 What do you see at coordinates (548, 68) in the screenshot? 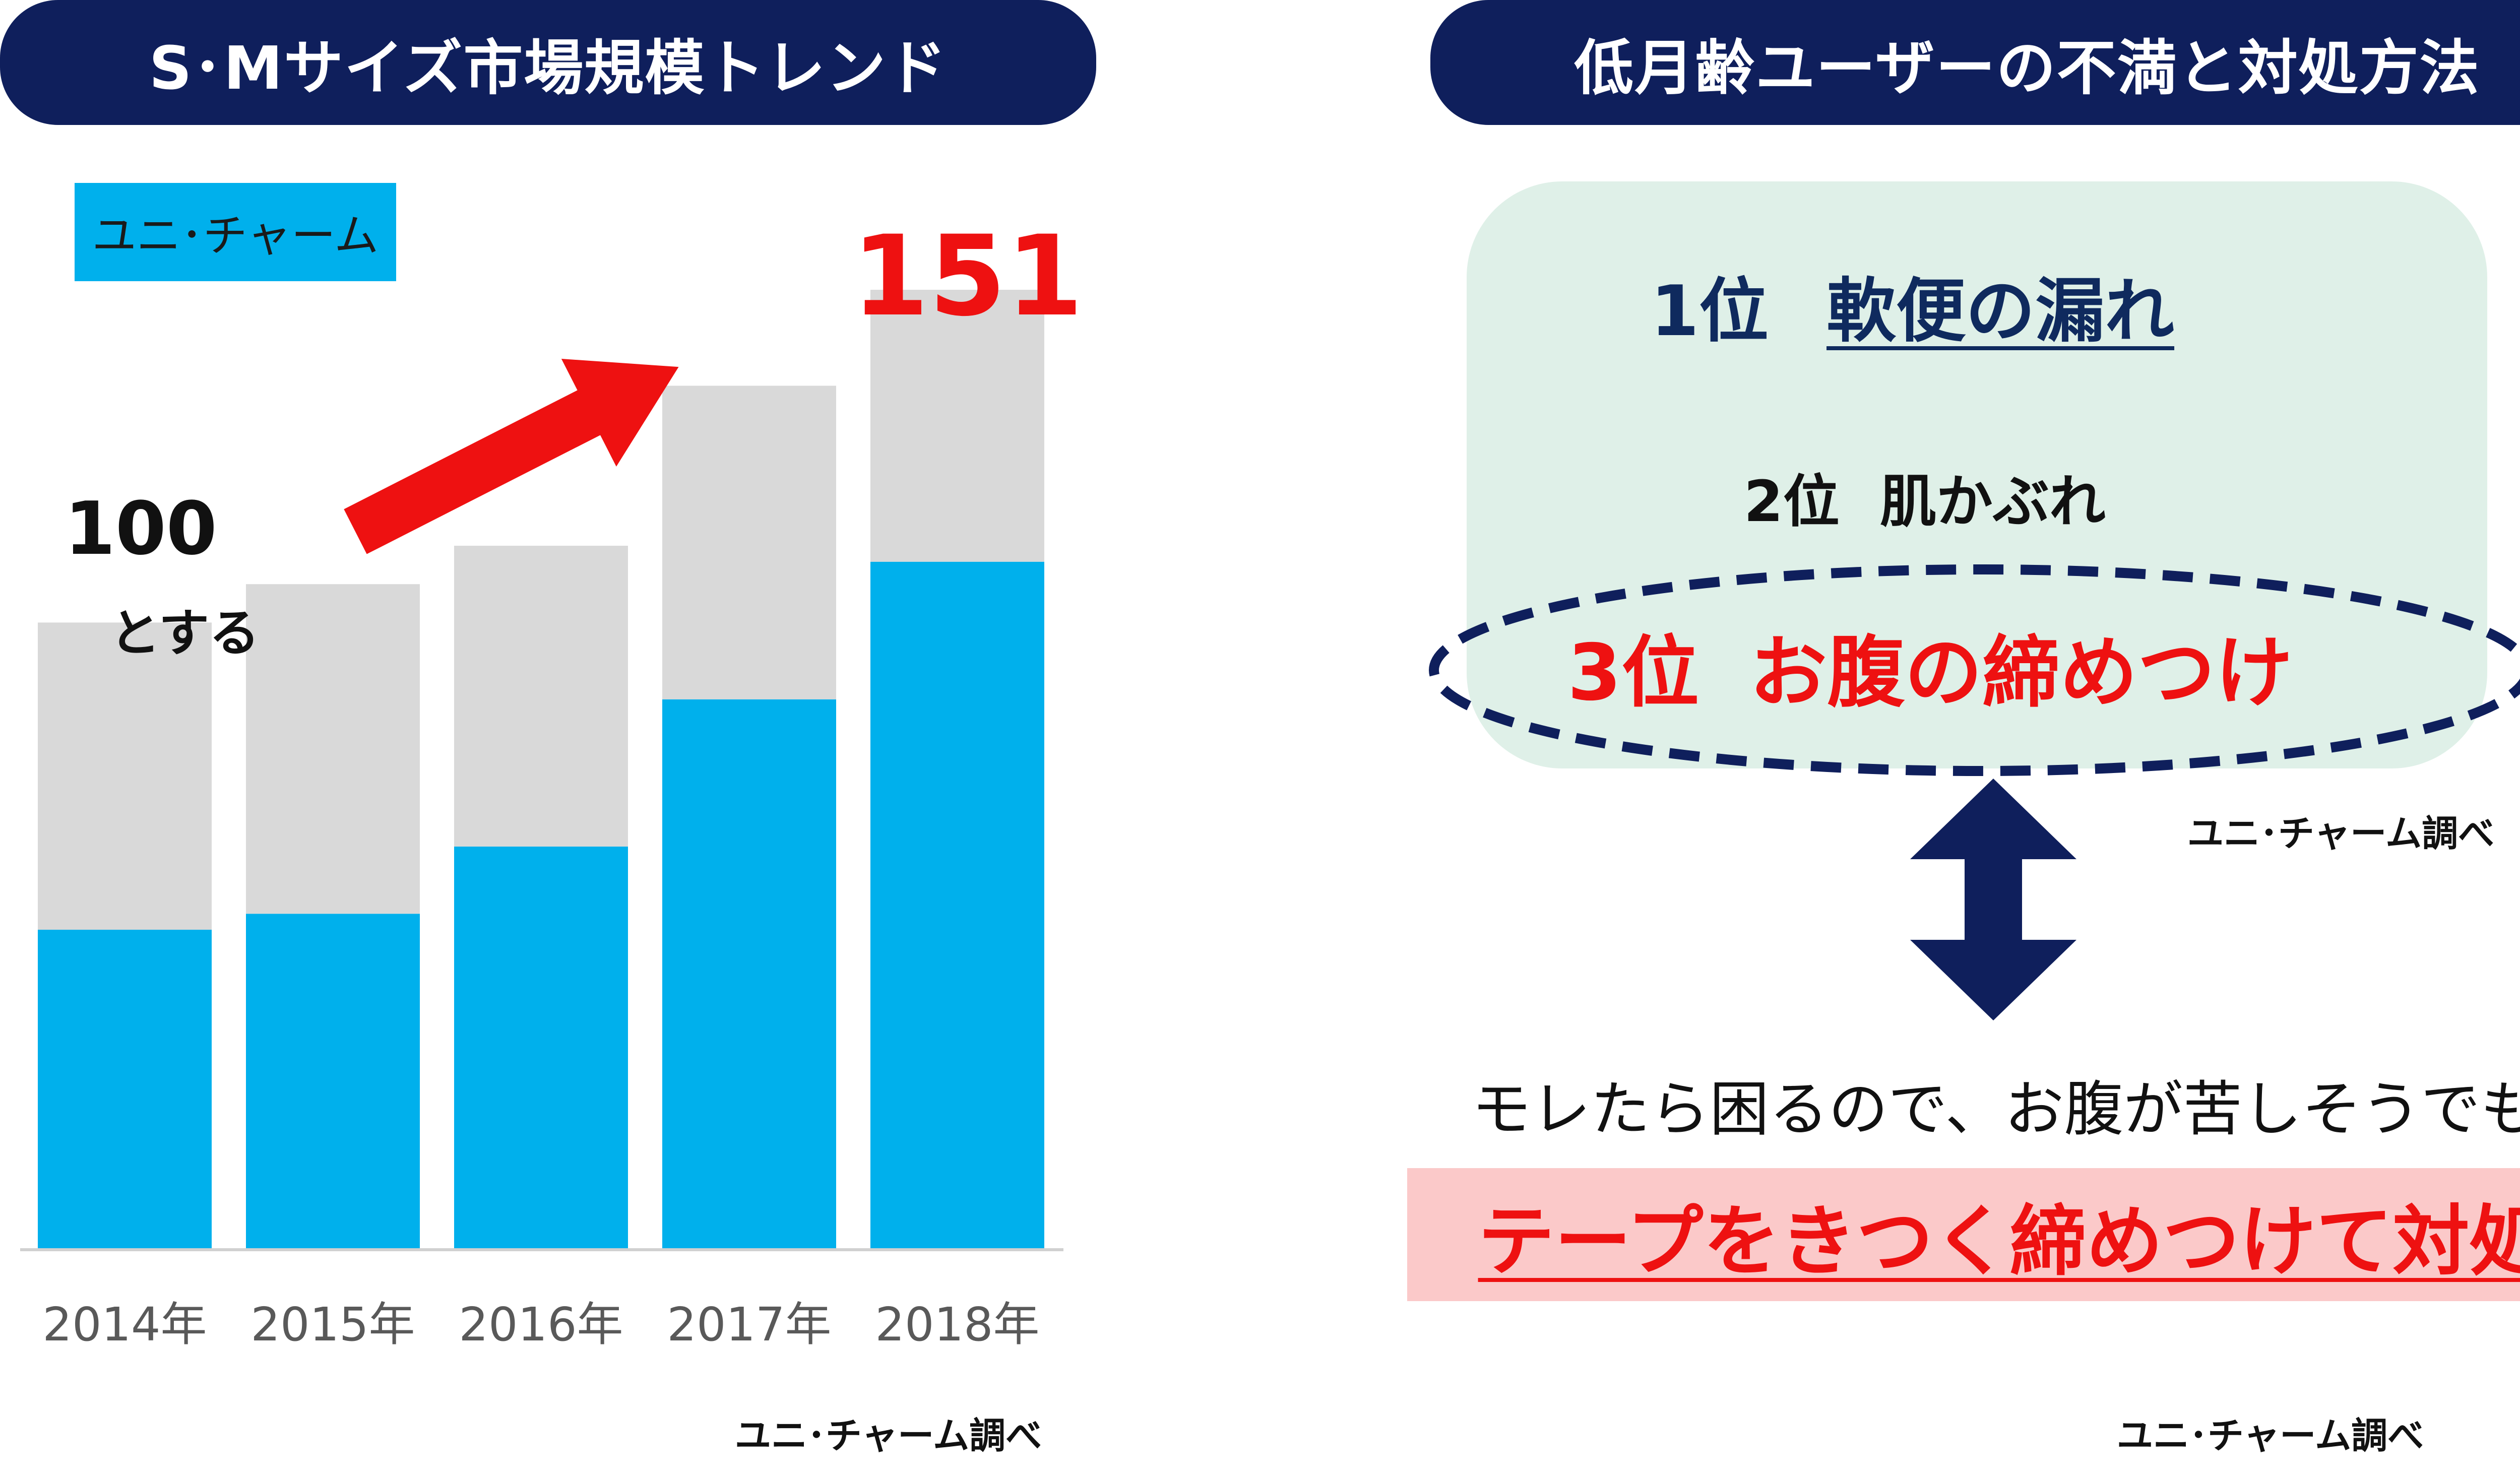
I see `chart-title: S･Mサイズ市場規模トレンド` at bounding box center [548, 68].